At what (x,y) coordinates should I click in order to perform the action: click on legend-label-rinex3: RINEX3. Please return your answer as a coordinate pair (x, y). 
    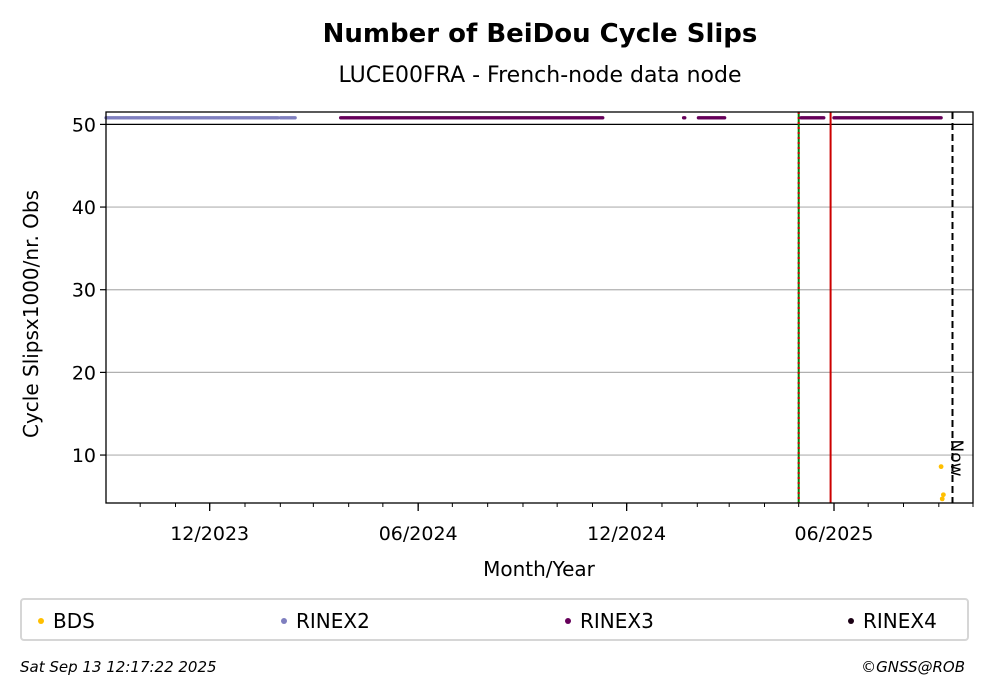
    Looking at the image, I should click on (617, 621).